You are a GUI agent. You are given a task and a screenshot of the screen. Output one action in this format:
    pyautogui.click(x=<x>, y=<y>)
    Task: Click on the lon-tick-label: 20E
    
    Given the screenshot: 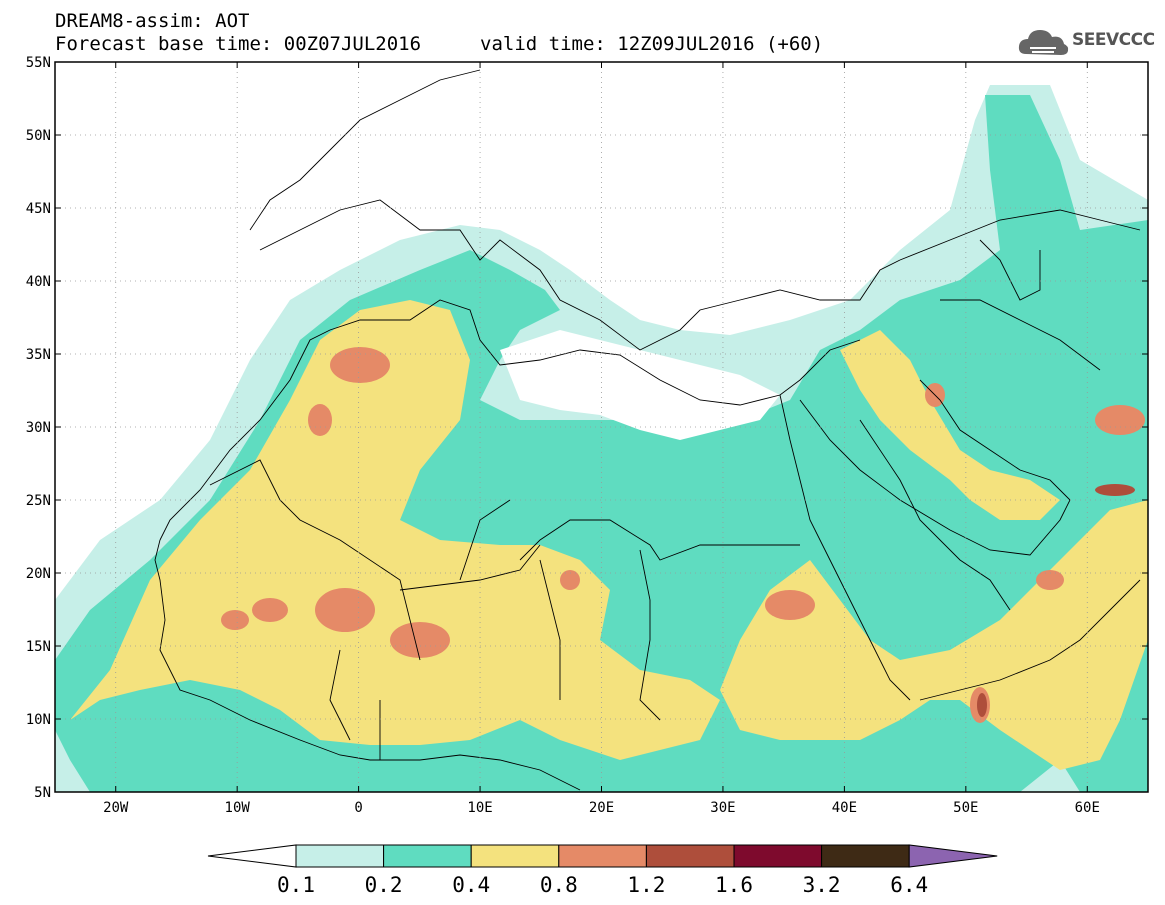 What is the action you would take?
    pyautogui.click(x=601, y=808)
    